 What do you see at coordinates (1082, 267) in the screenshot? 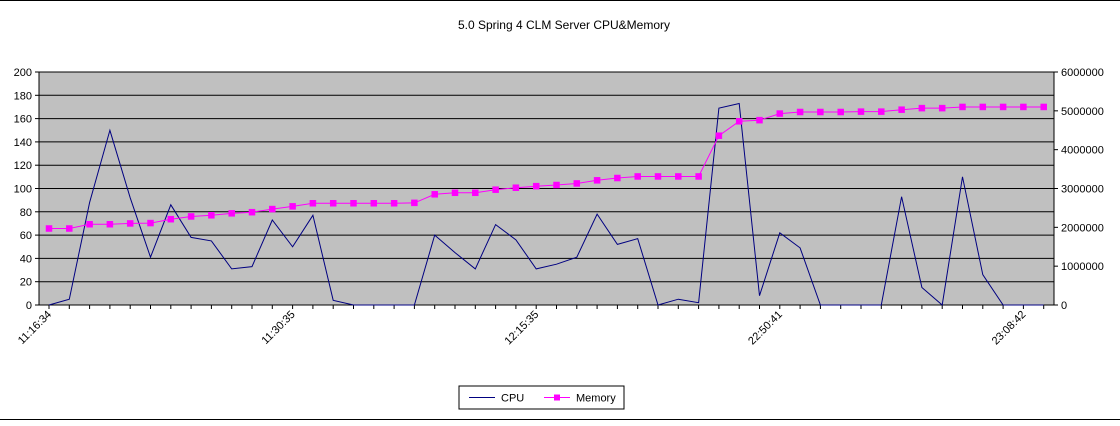
I see `right-axis-tick-label: 1000000` at bounding box center [1082, 267].